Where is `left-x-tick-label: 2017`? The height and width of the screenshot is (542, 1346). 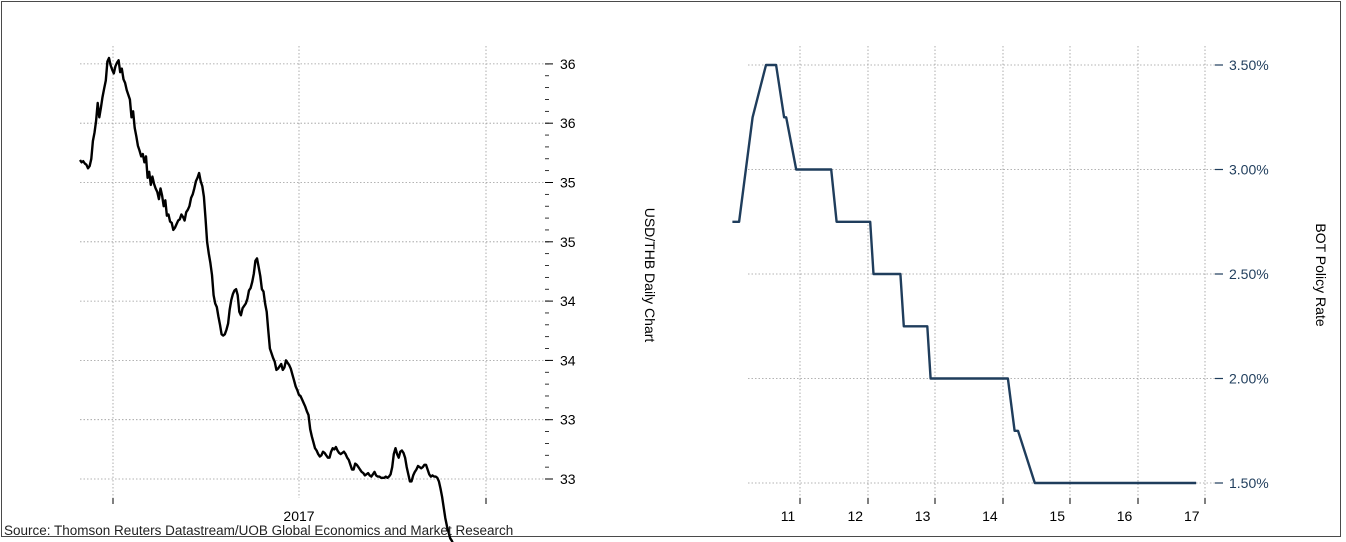 left-x-tick-label: 2017 is located at coordinates (298, 516).